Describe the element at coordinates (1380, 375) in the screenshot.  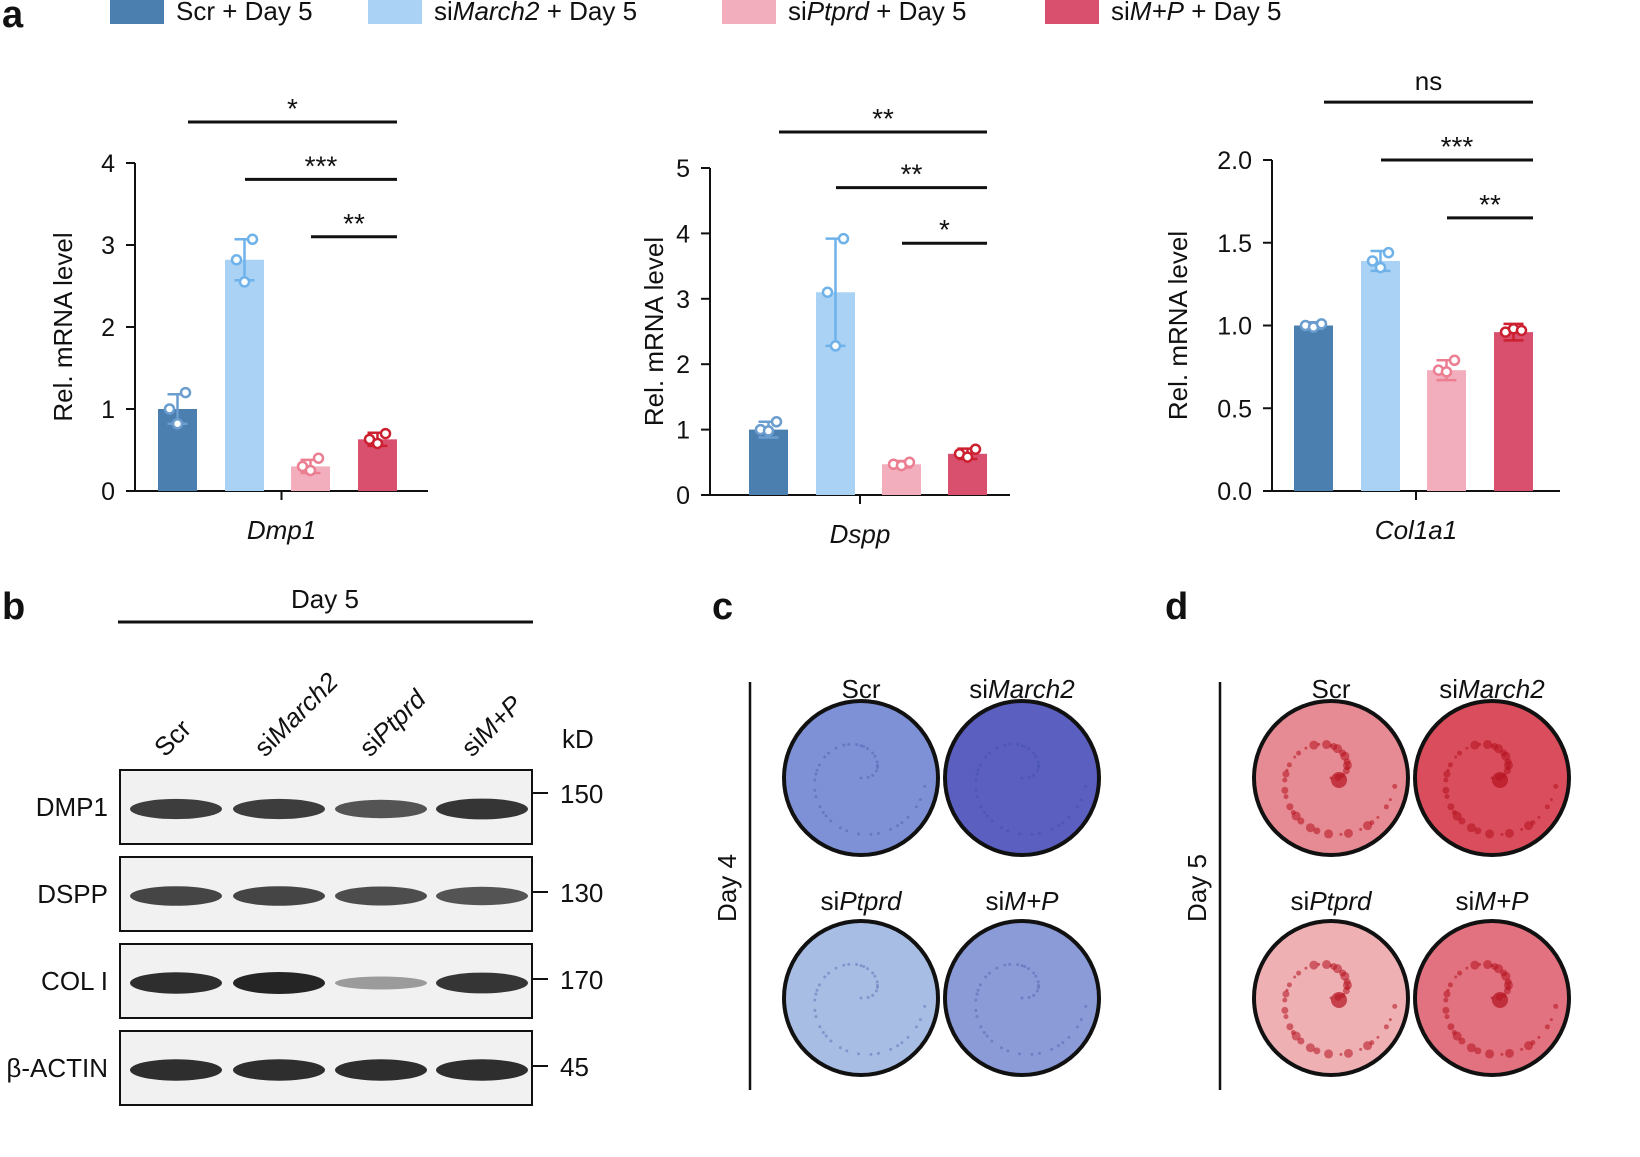
I see `bar` at that location.